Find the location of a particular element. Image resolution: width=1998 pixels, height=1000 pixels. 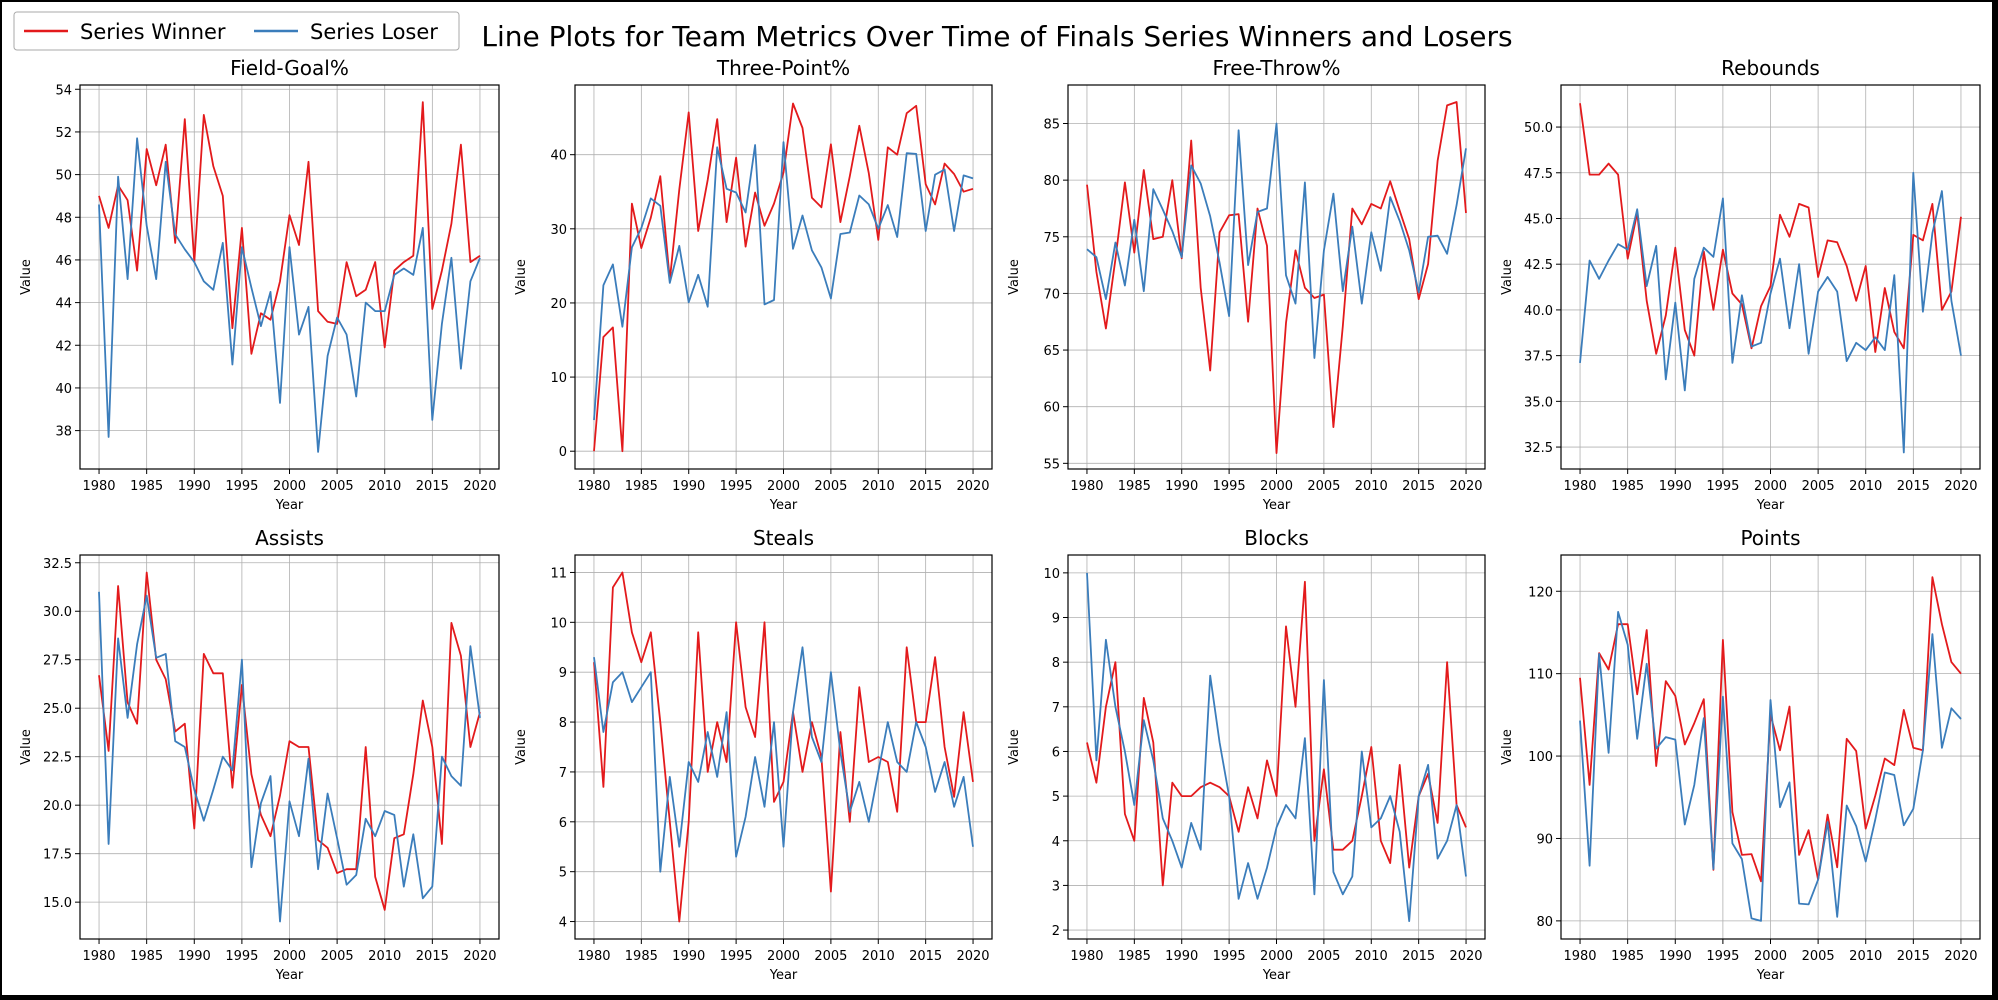

subplot-title: Steals is located at coordinates (783, 538).